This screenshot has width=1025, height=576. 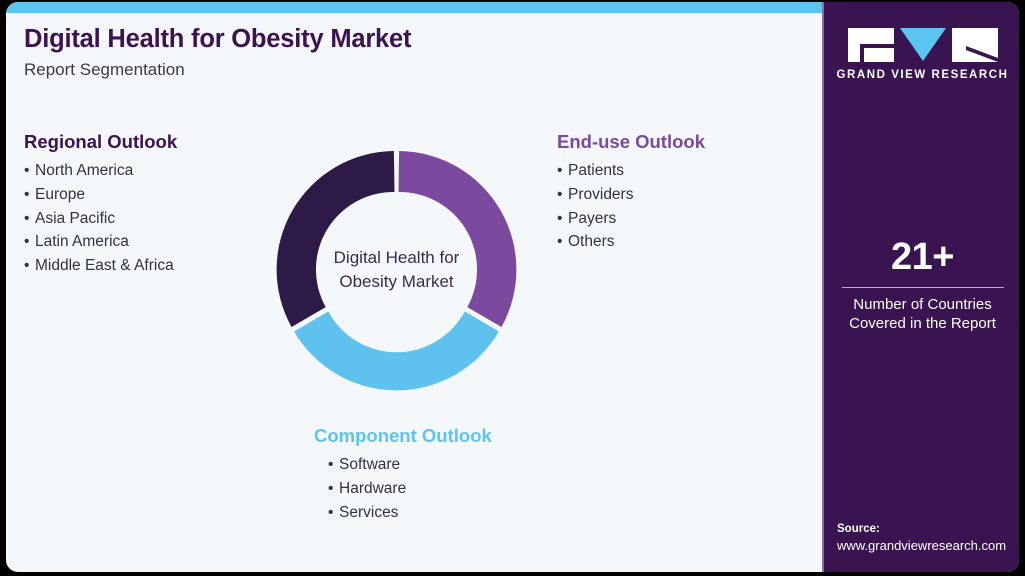 I want to click on list-item-label: Services, so click(x=369, y=512).